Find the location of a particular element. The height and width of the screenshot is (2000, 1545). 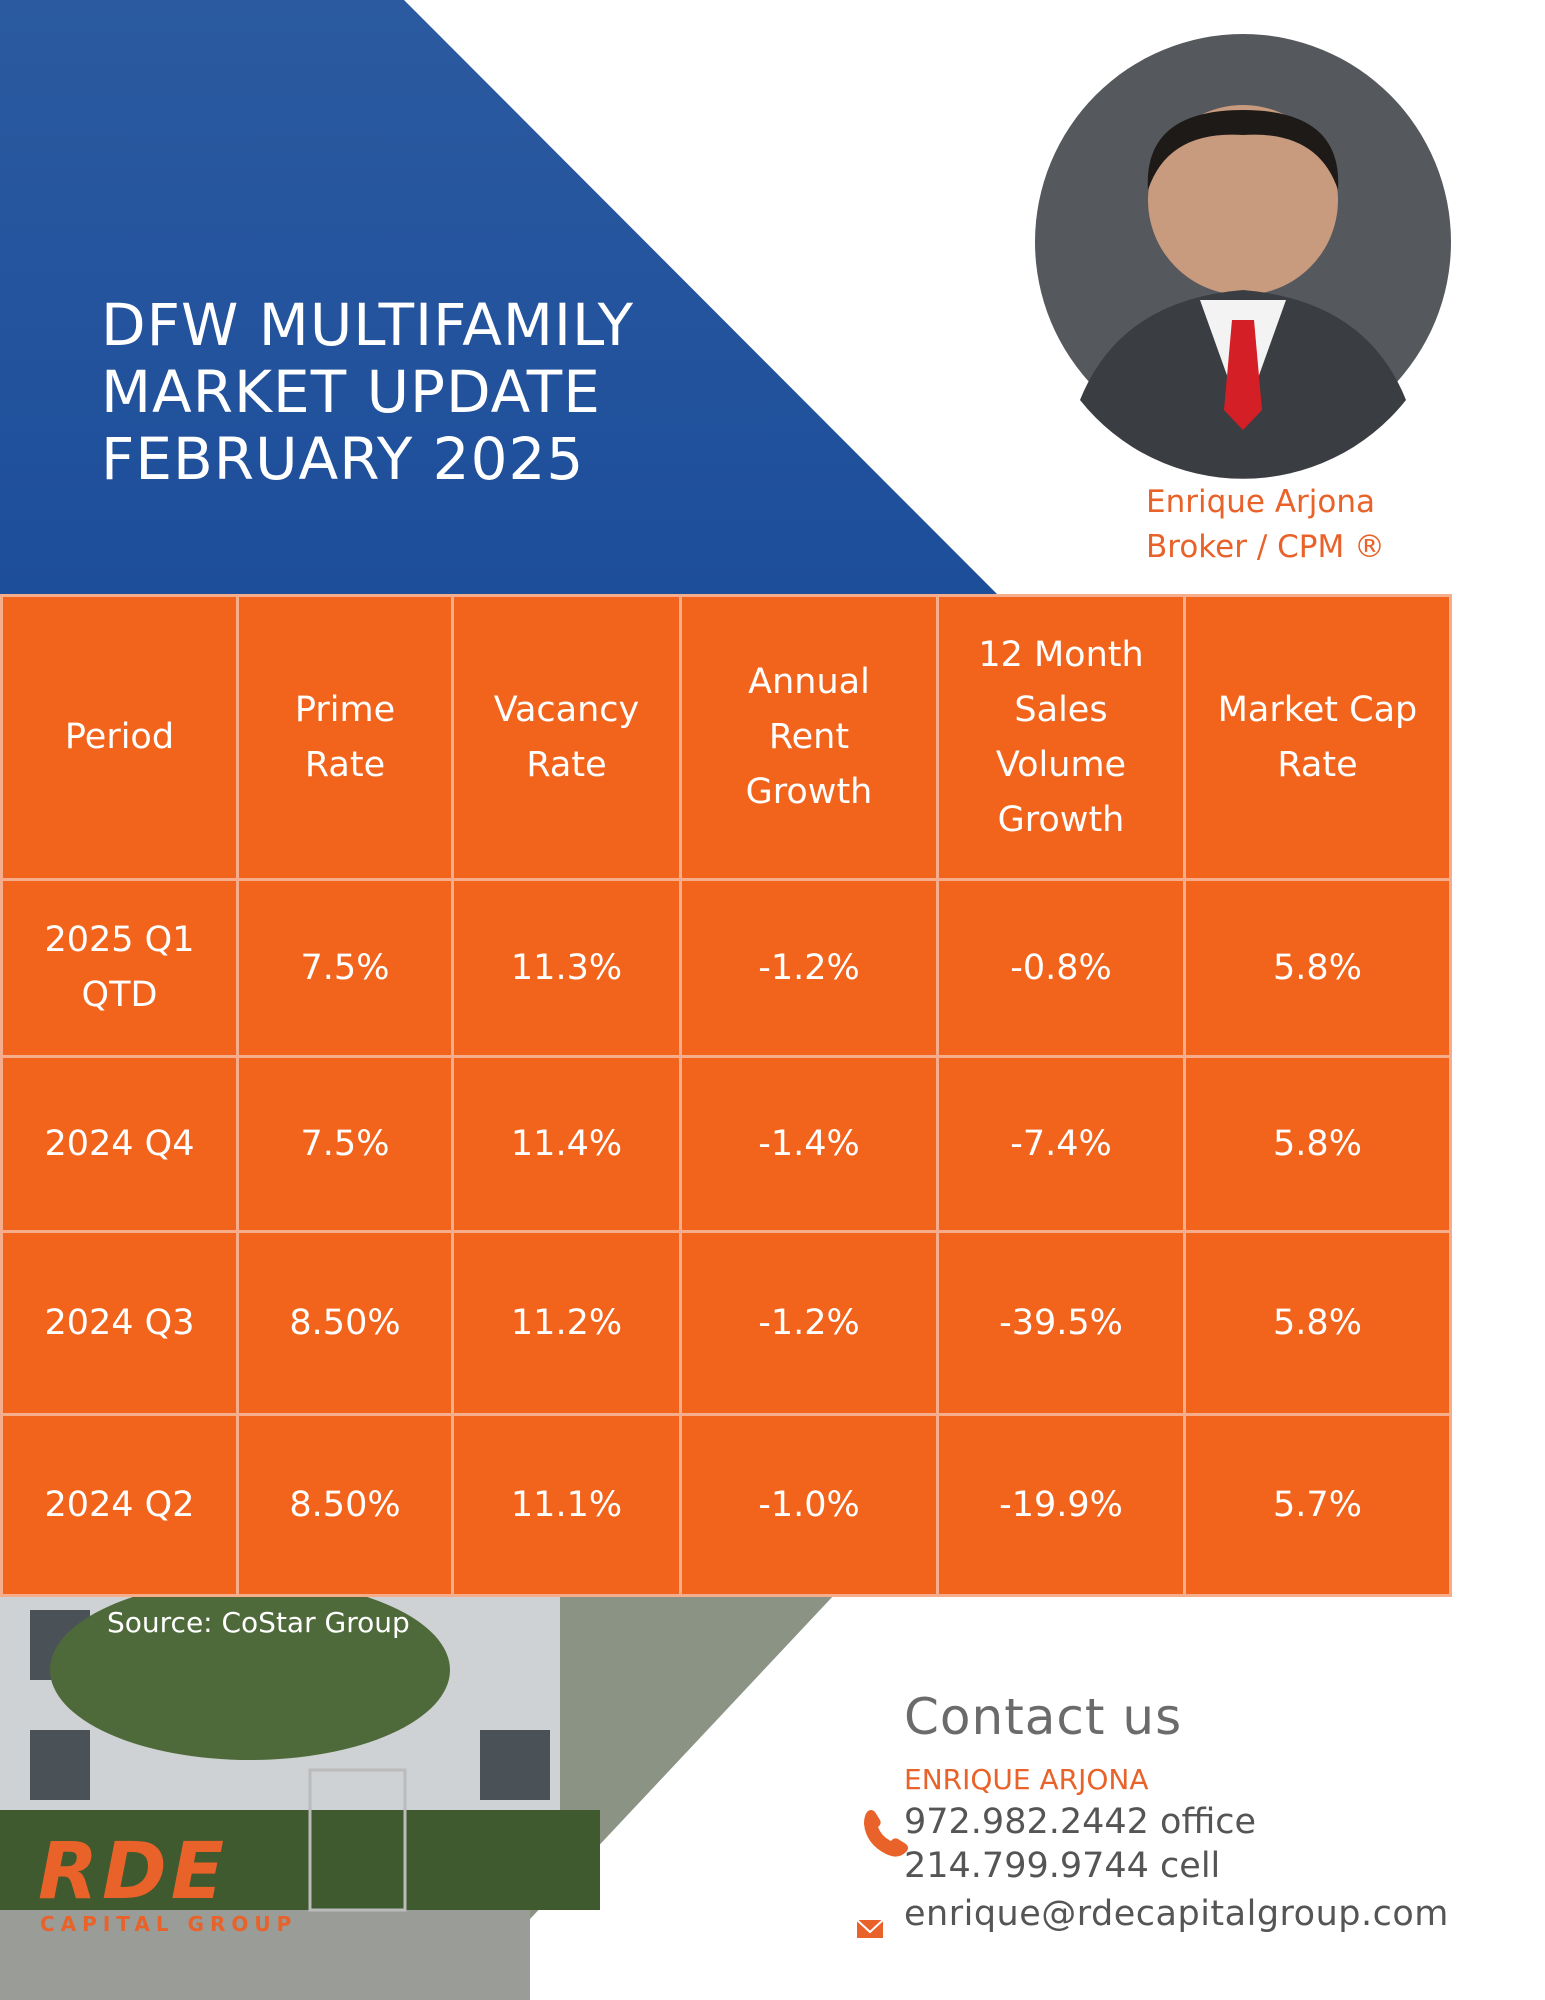

value: 11.3% is located at coordinates (566, 967).